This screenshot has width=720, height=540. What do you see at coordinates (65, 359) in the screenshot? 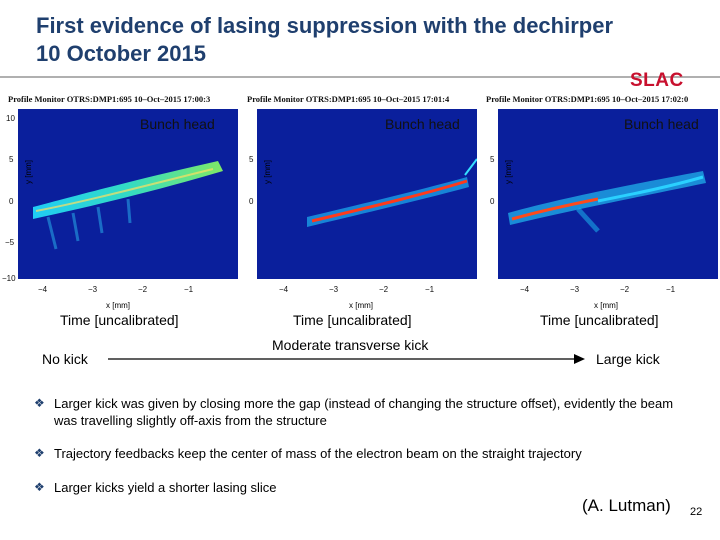
I see `no-kick-label: No kick` at bounding box center [65, 359].